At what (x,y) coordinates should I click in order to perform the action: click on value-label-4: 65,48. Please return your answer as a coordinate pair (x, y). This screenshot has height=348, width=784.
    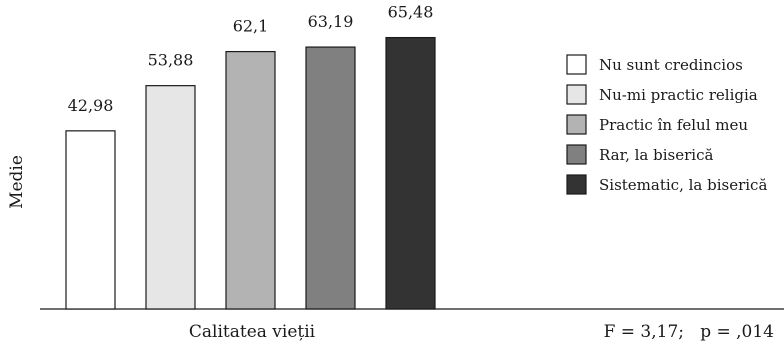
    Looking at the image, I should click on (411, 12).